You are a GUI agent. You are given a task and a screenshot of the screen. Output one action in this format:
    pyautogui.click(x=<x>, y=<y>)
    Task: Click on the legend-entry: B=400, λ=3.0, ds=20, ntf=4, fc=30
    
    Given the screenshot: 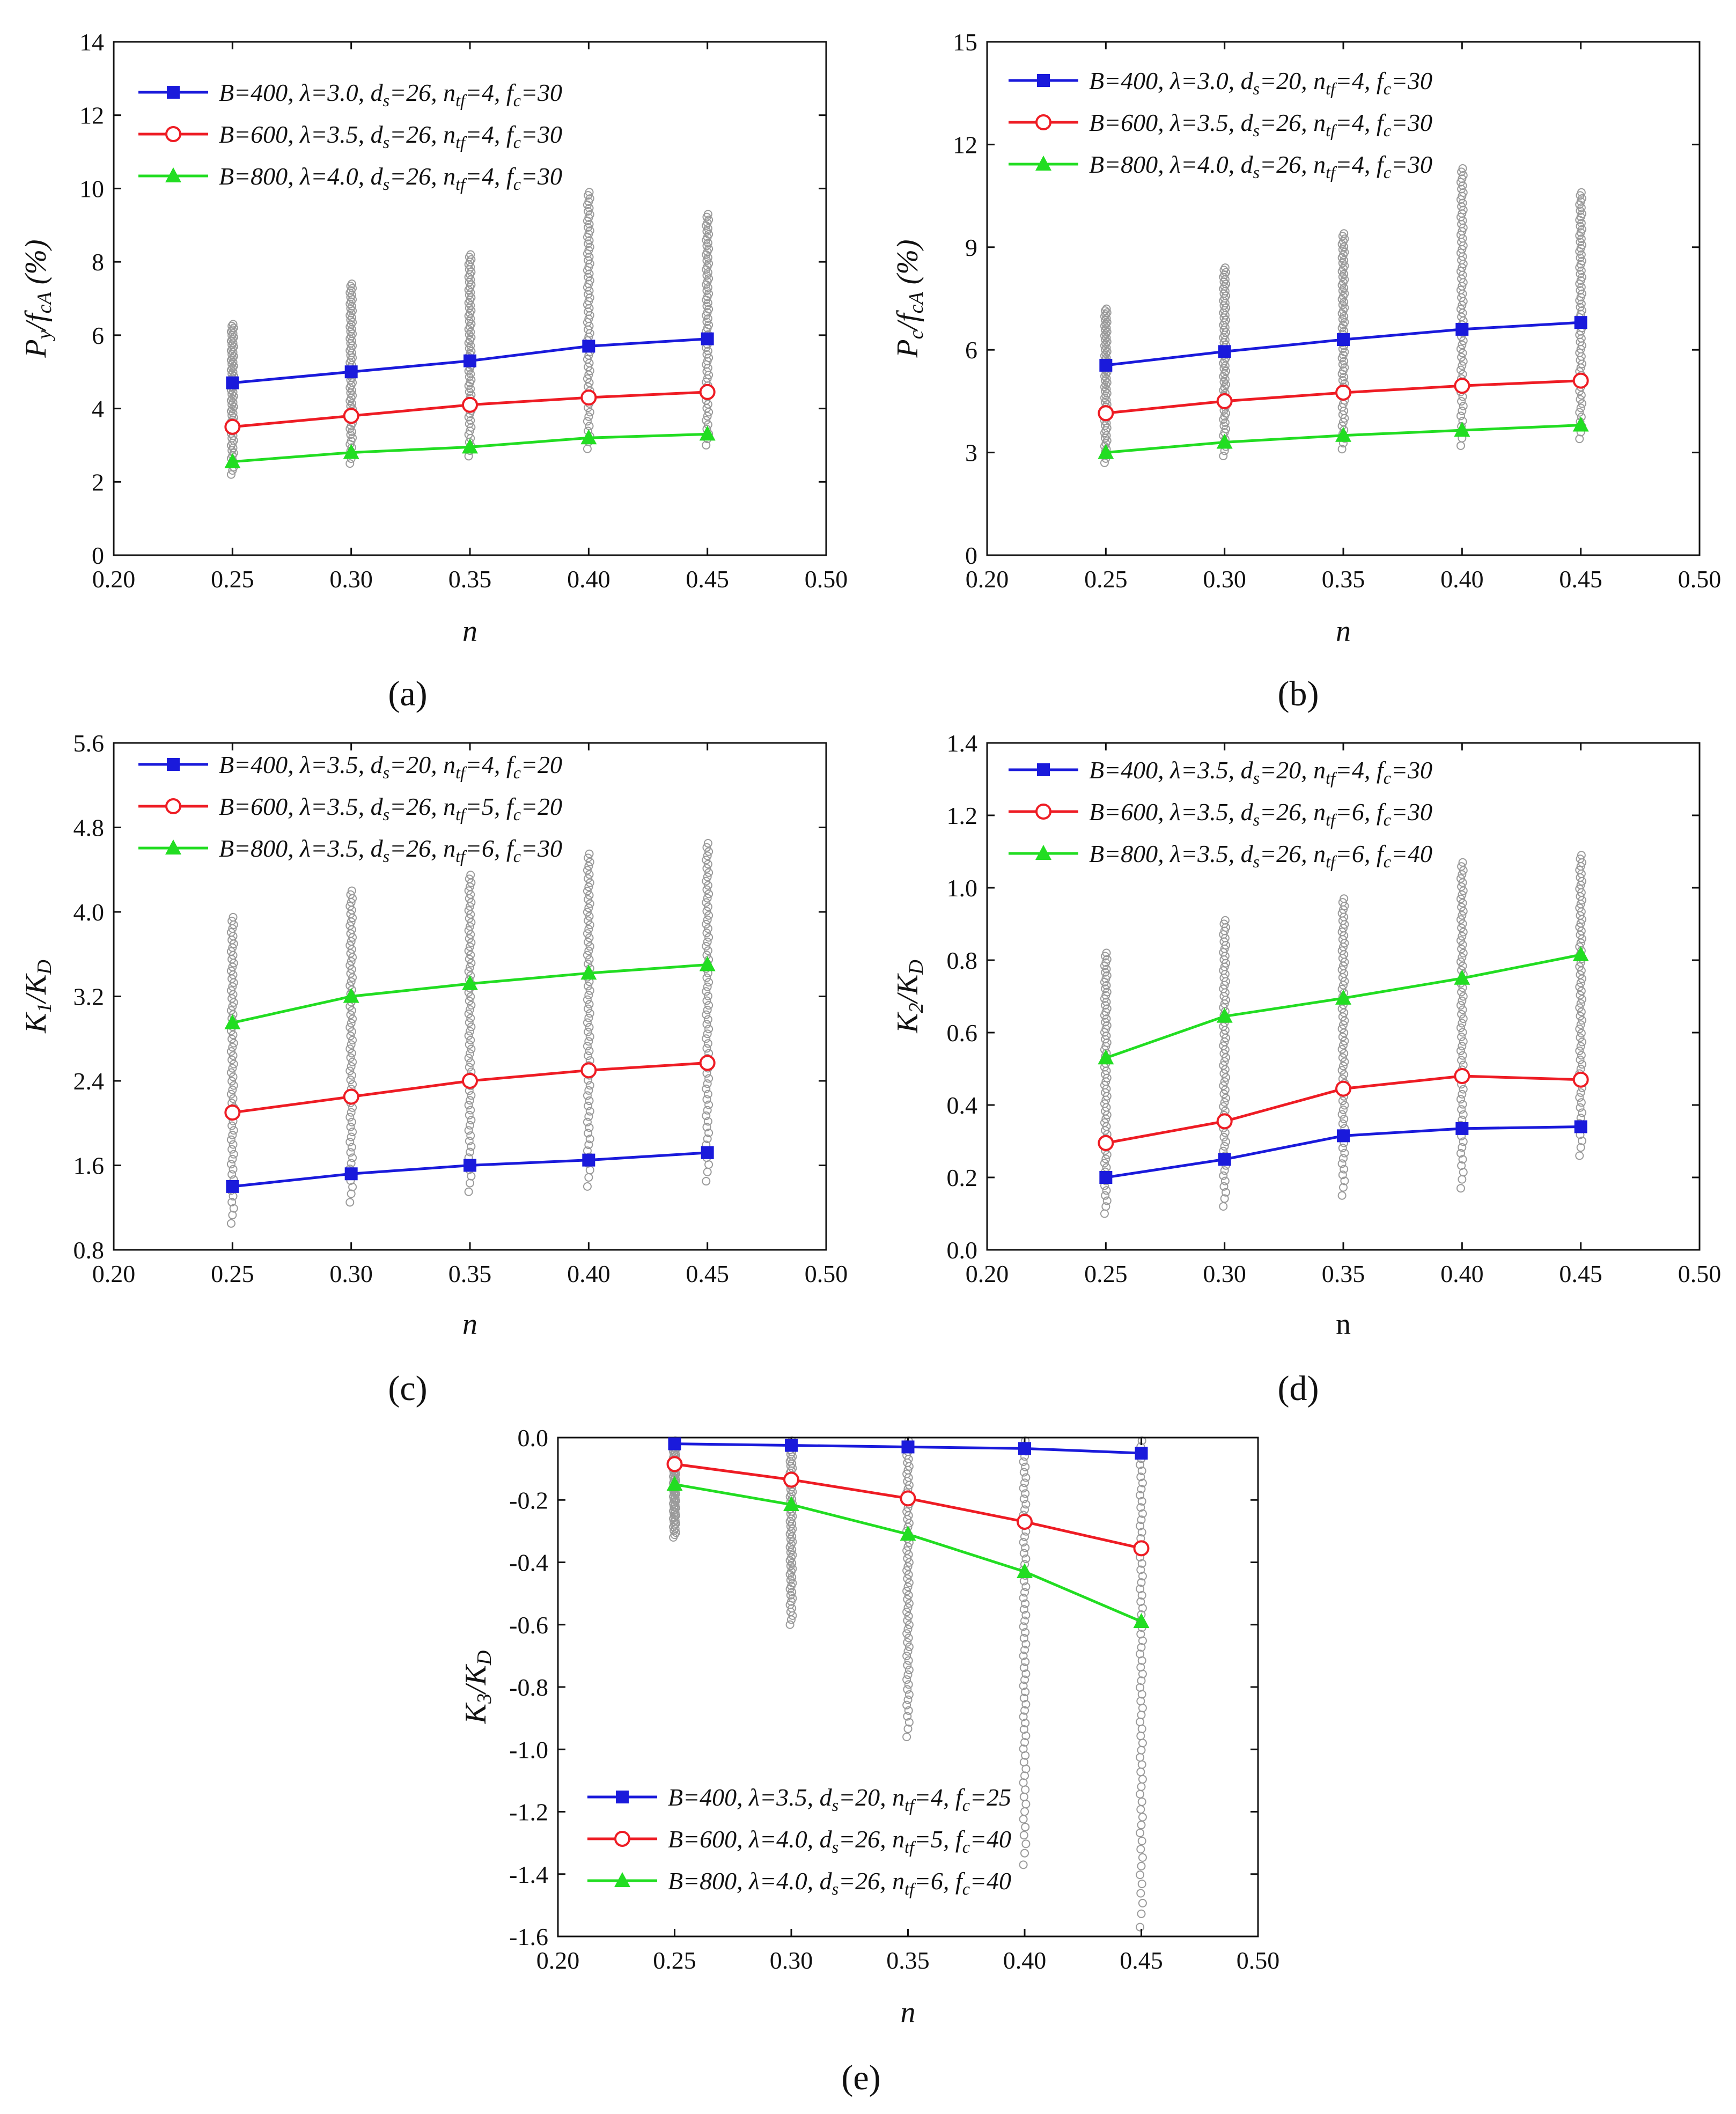 What is the action you would take?
    pyautogui.click(x=1260, y=83)
    